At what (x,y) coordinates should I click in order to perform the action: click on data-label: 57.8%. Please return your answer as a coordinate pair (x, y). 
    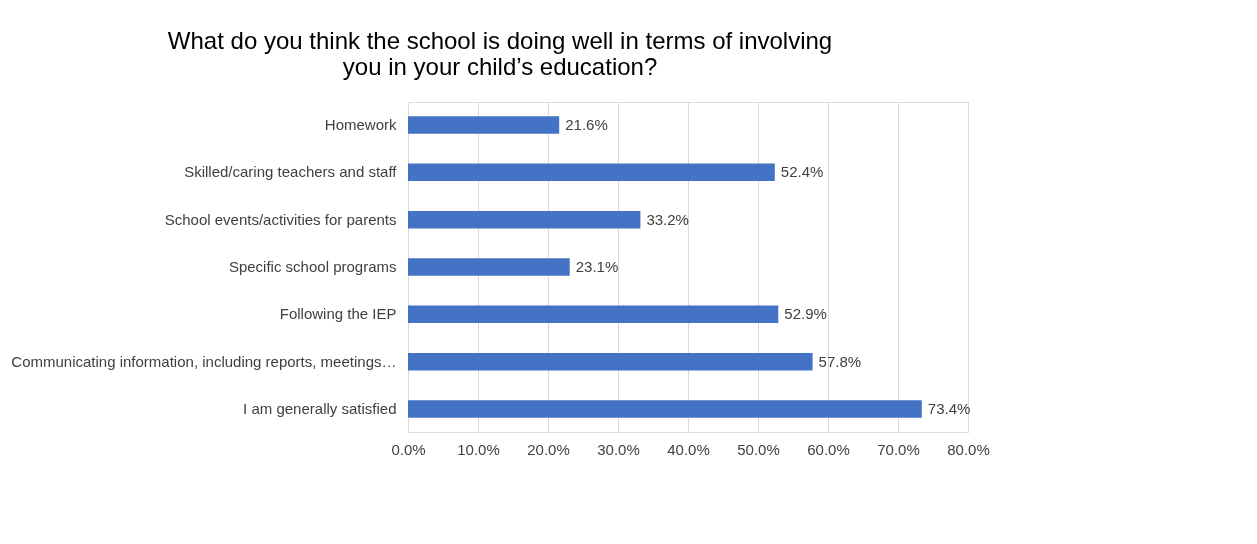
    Looking at the image, I should click on (840, 361).